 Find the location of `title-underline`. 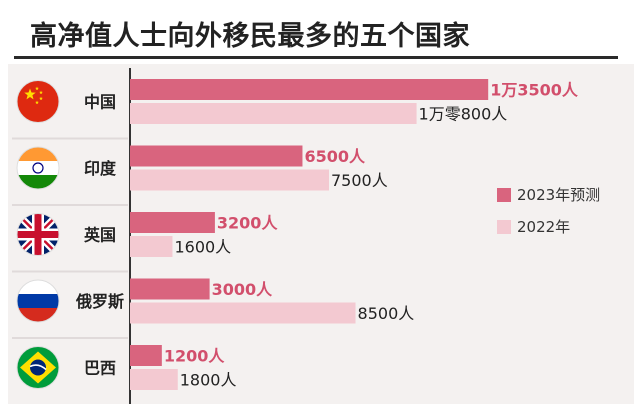

title-underline is located at coordinates (316, 57).